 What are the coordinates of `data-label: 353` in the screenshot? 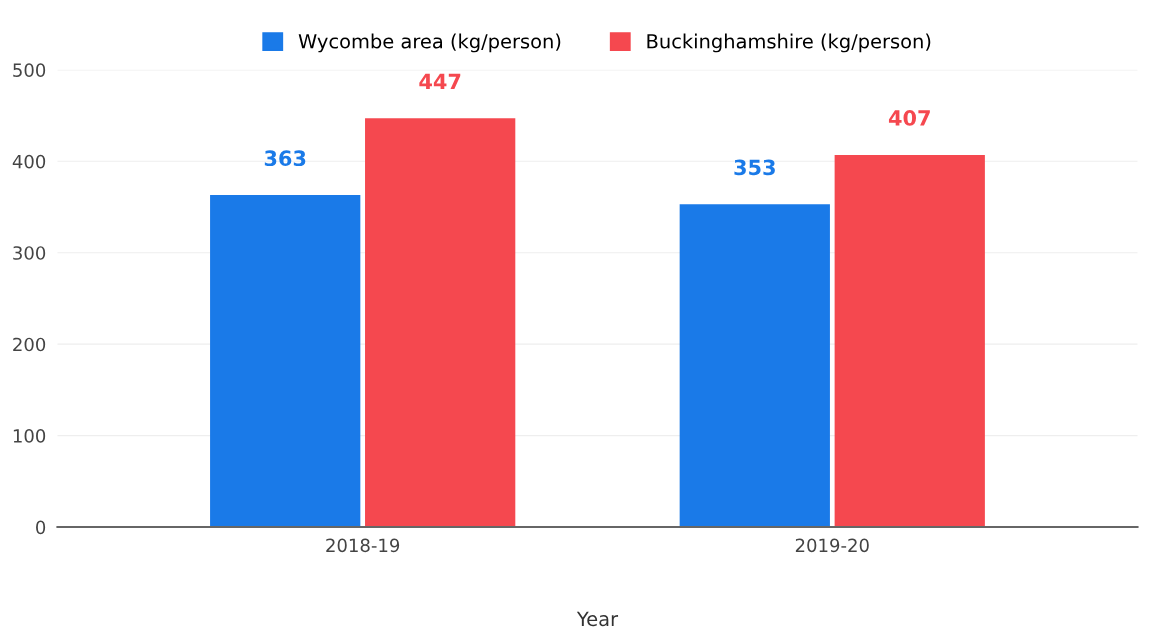 It's located at (754, 167).